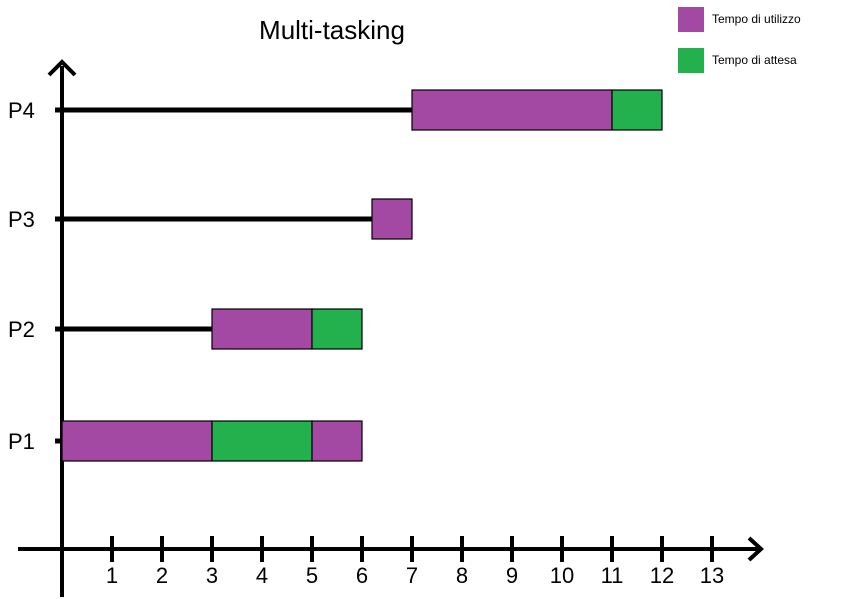 This screenshot has height=599, width=853. I want to click on x-tick-label-7: 7, so click(412, 575).